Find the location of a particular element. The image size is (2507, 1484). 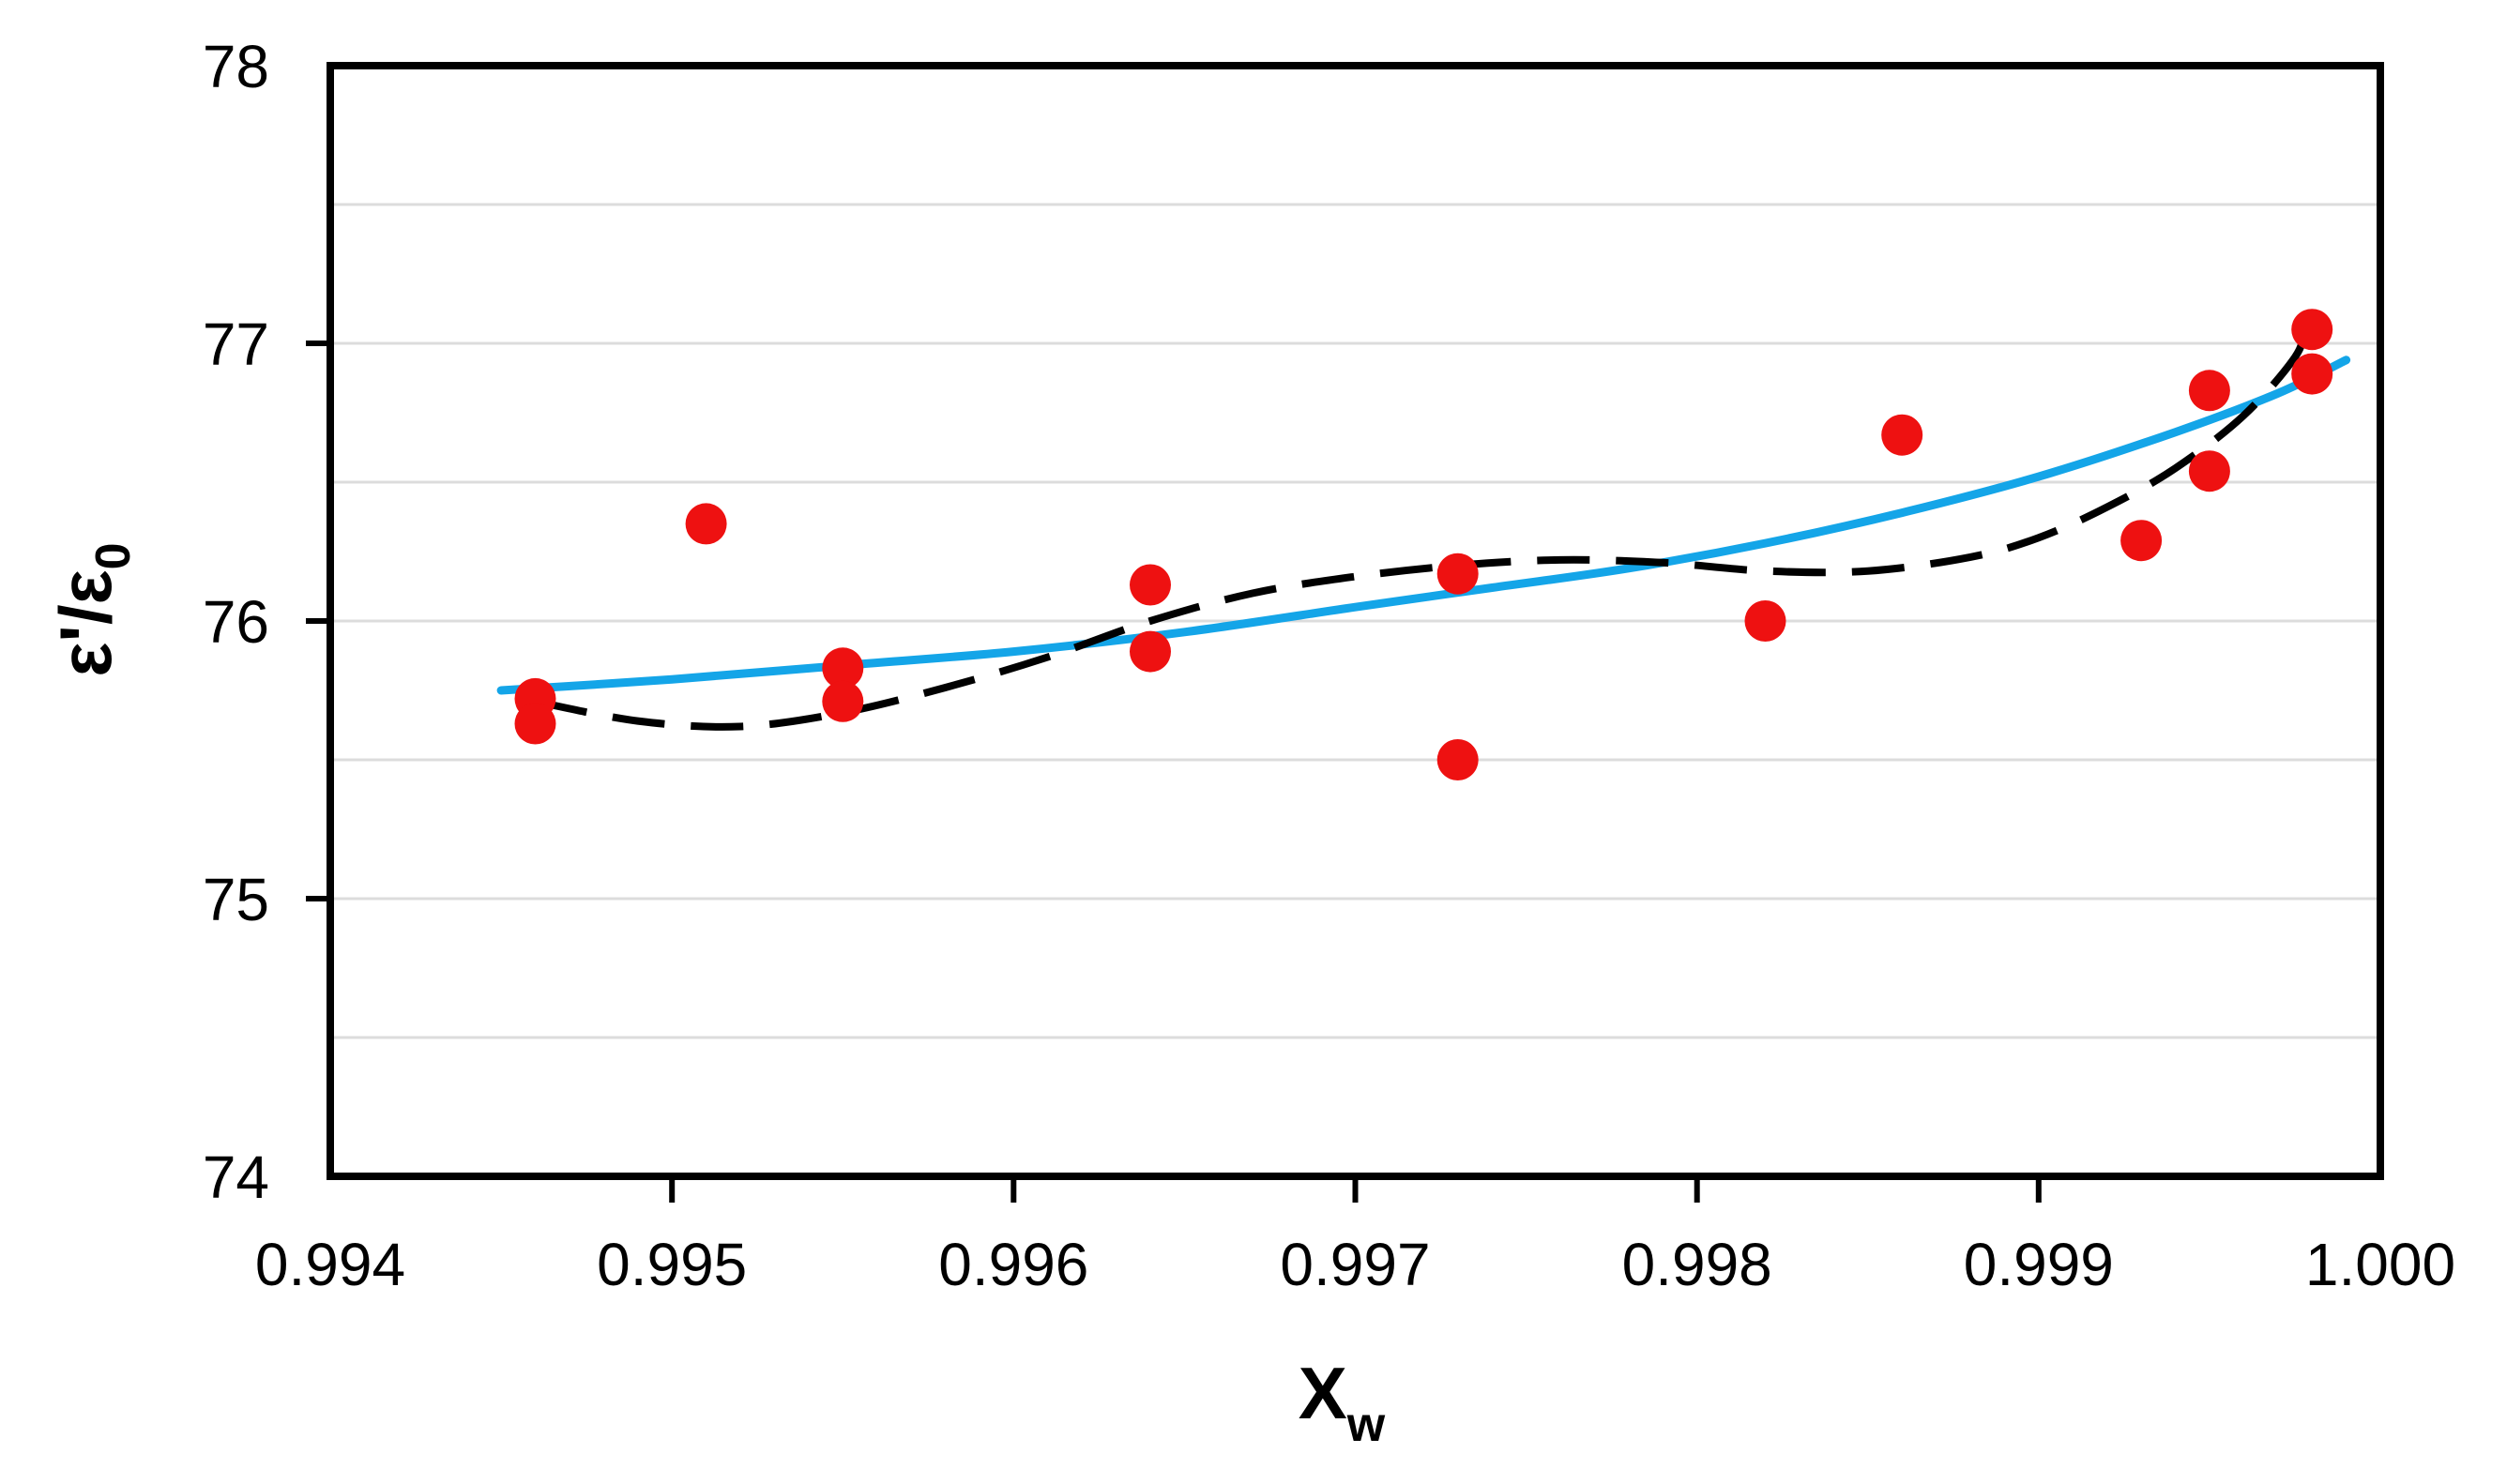

y-tick-label-77: 77 is located at coordinates (236, 344).